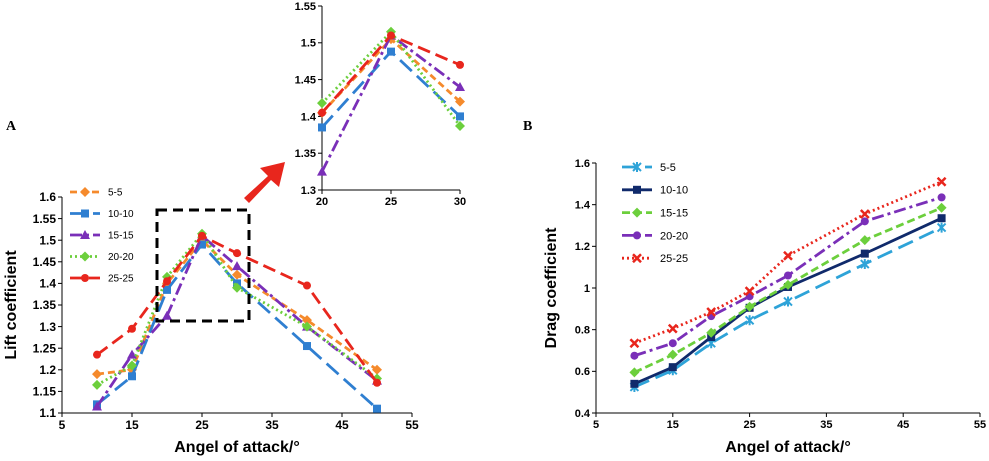  What do you see at coordinates (527, 126) in the screenshot?
I see `panel-label: B` at bounding box center [527, 126].